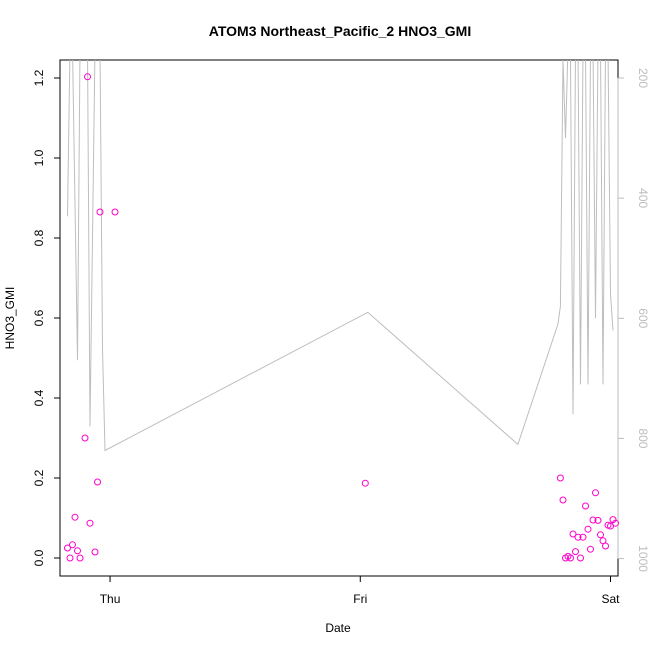 This screenshot has height=650, width=650. Describe the element at coordinates (633, 320) in the screenshot. I see `y2-axis: 200 400 600 800 1000` at that location.